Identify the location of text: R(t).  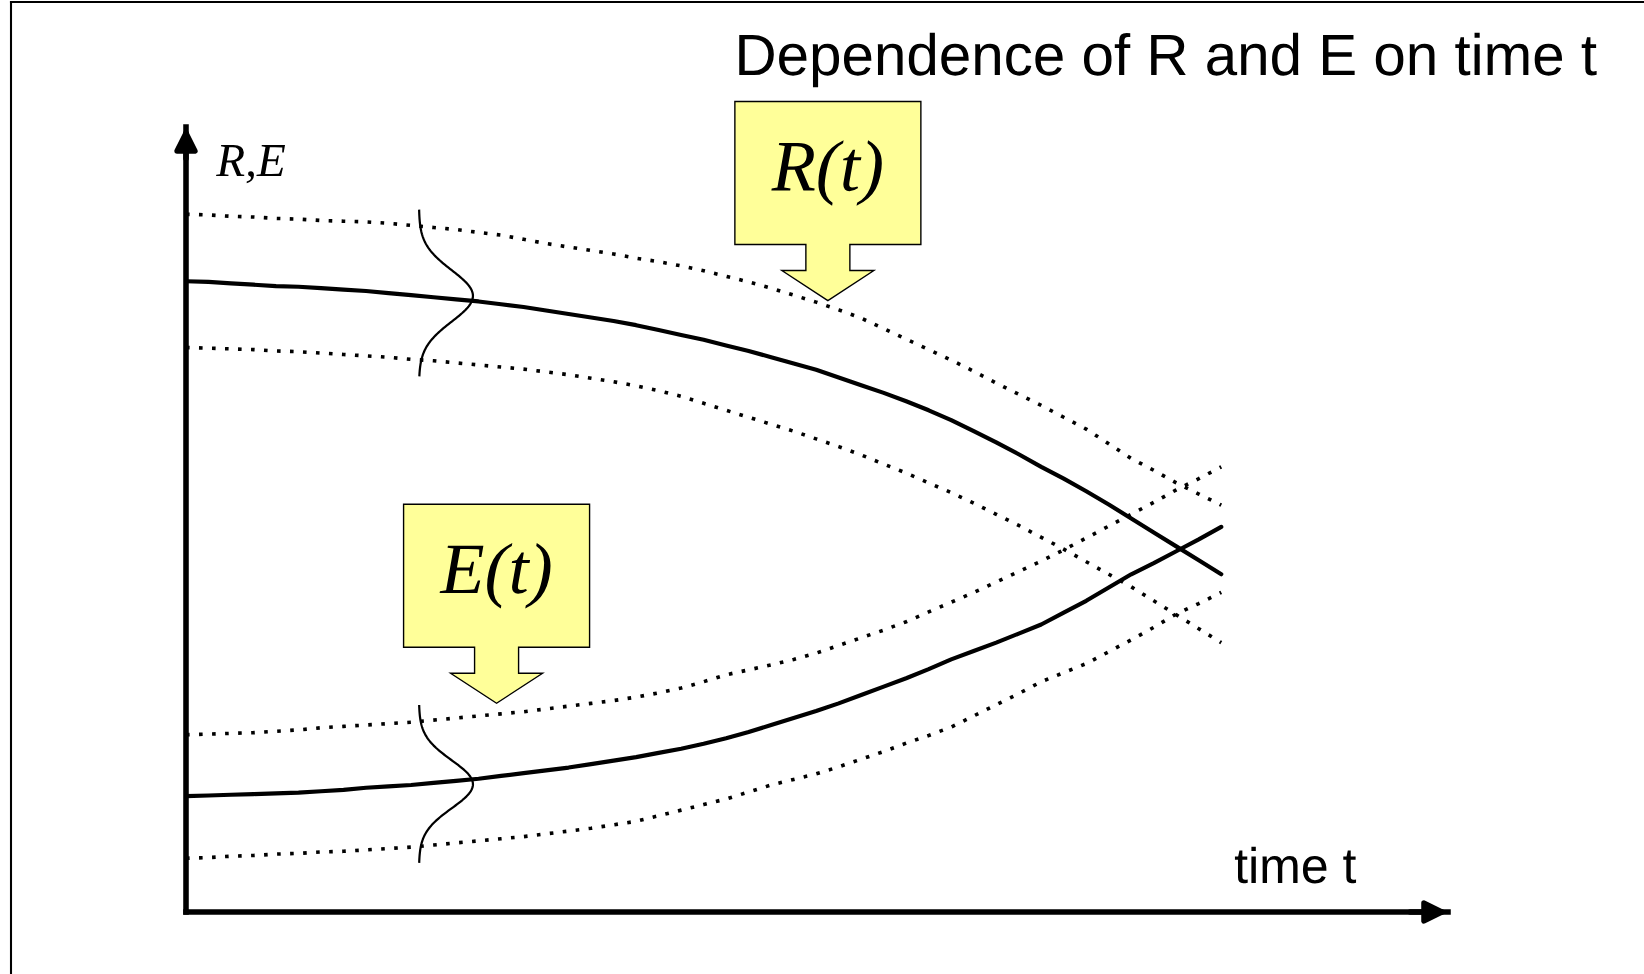
(826, 173).